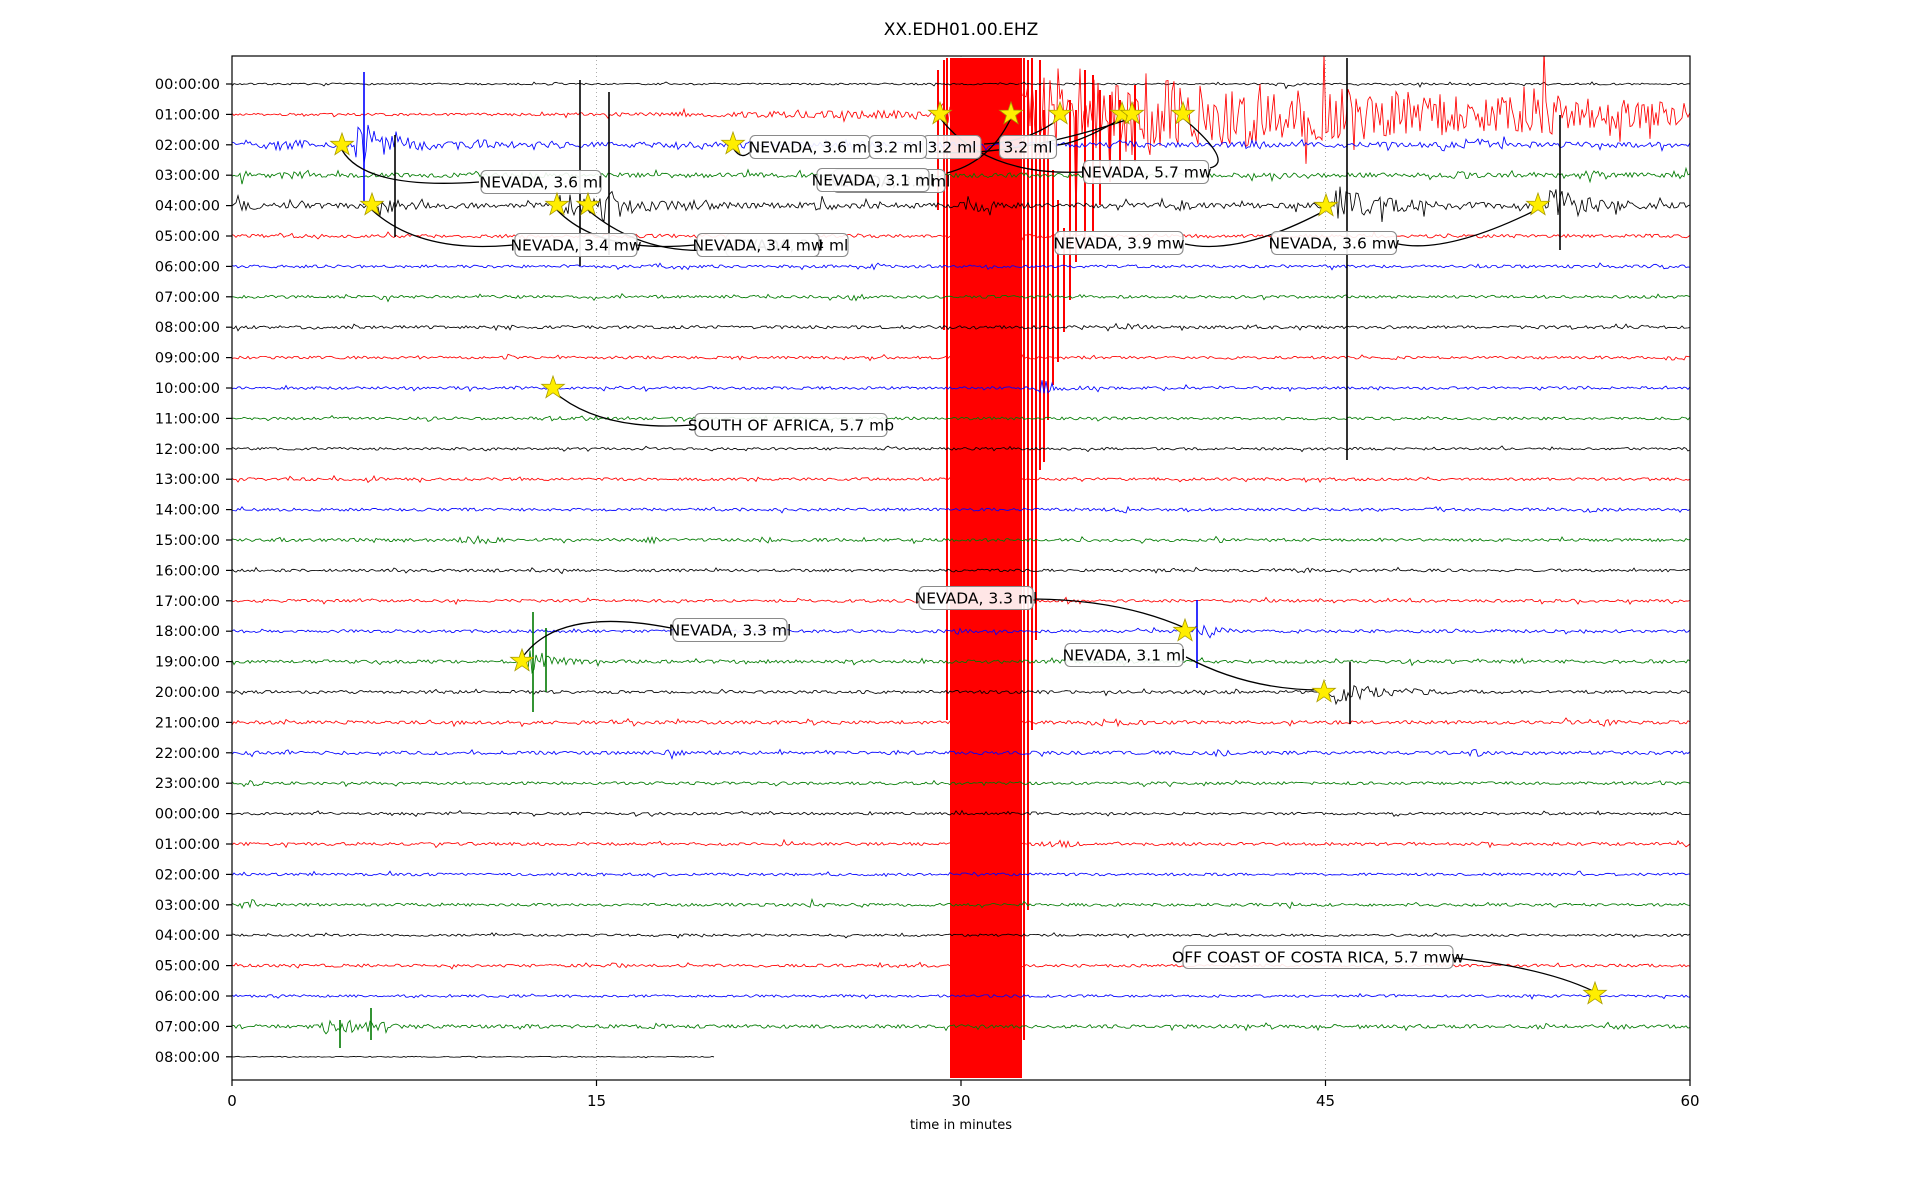 The image size is (1920, 1200). What do you see at coordinates (187, 693) in the screenshot?
I see `svg-text: 20:00:00` at bounding box center [187, 693].